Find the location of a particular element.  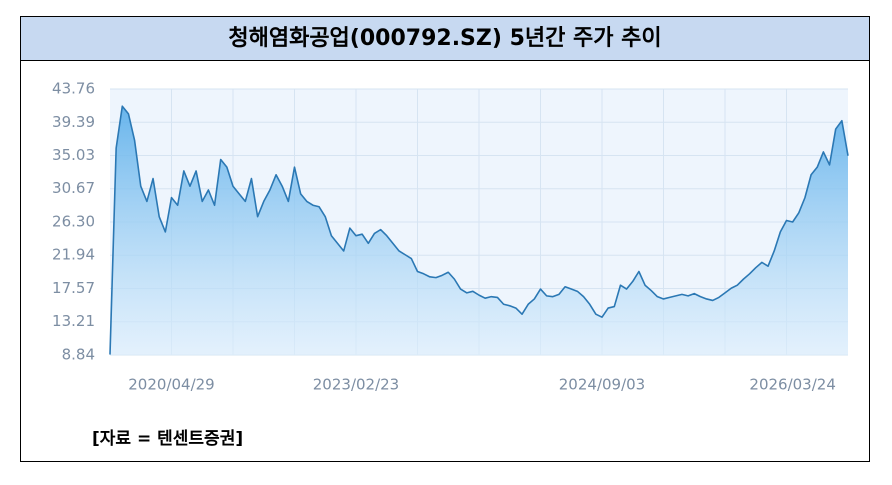

chart-title: 청해염화공업(000792.SZ) 5년간 주가 추이 is located at coordinates (444, 38).